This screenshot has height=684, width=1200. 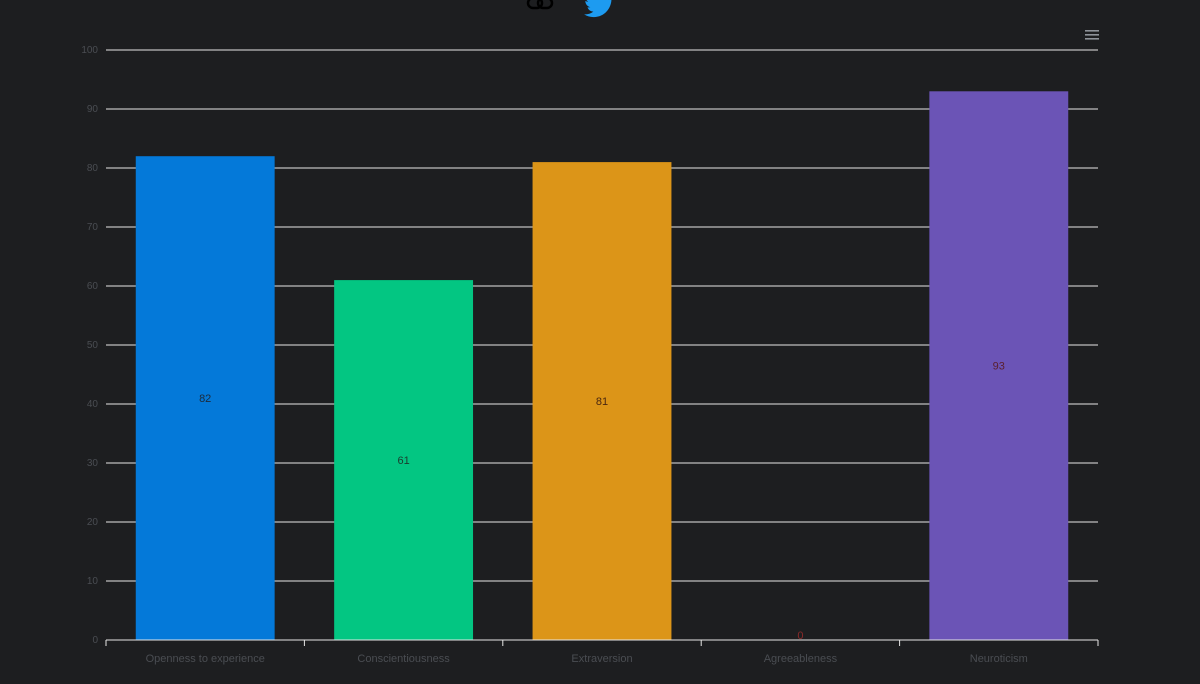 I want to click on y-tick-label: 80, so click(x=93, y=168).